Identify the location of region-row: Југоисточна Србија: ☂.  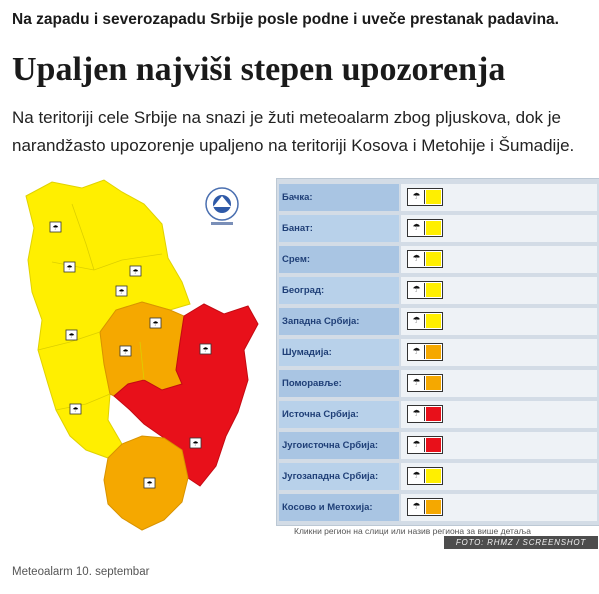
(438, 445).